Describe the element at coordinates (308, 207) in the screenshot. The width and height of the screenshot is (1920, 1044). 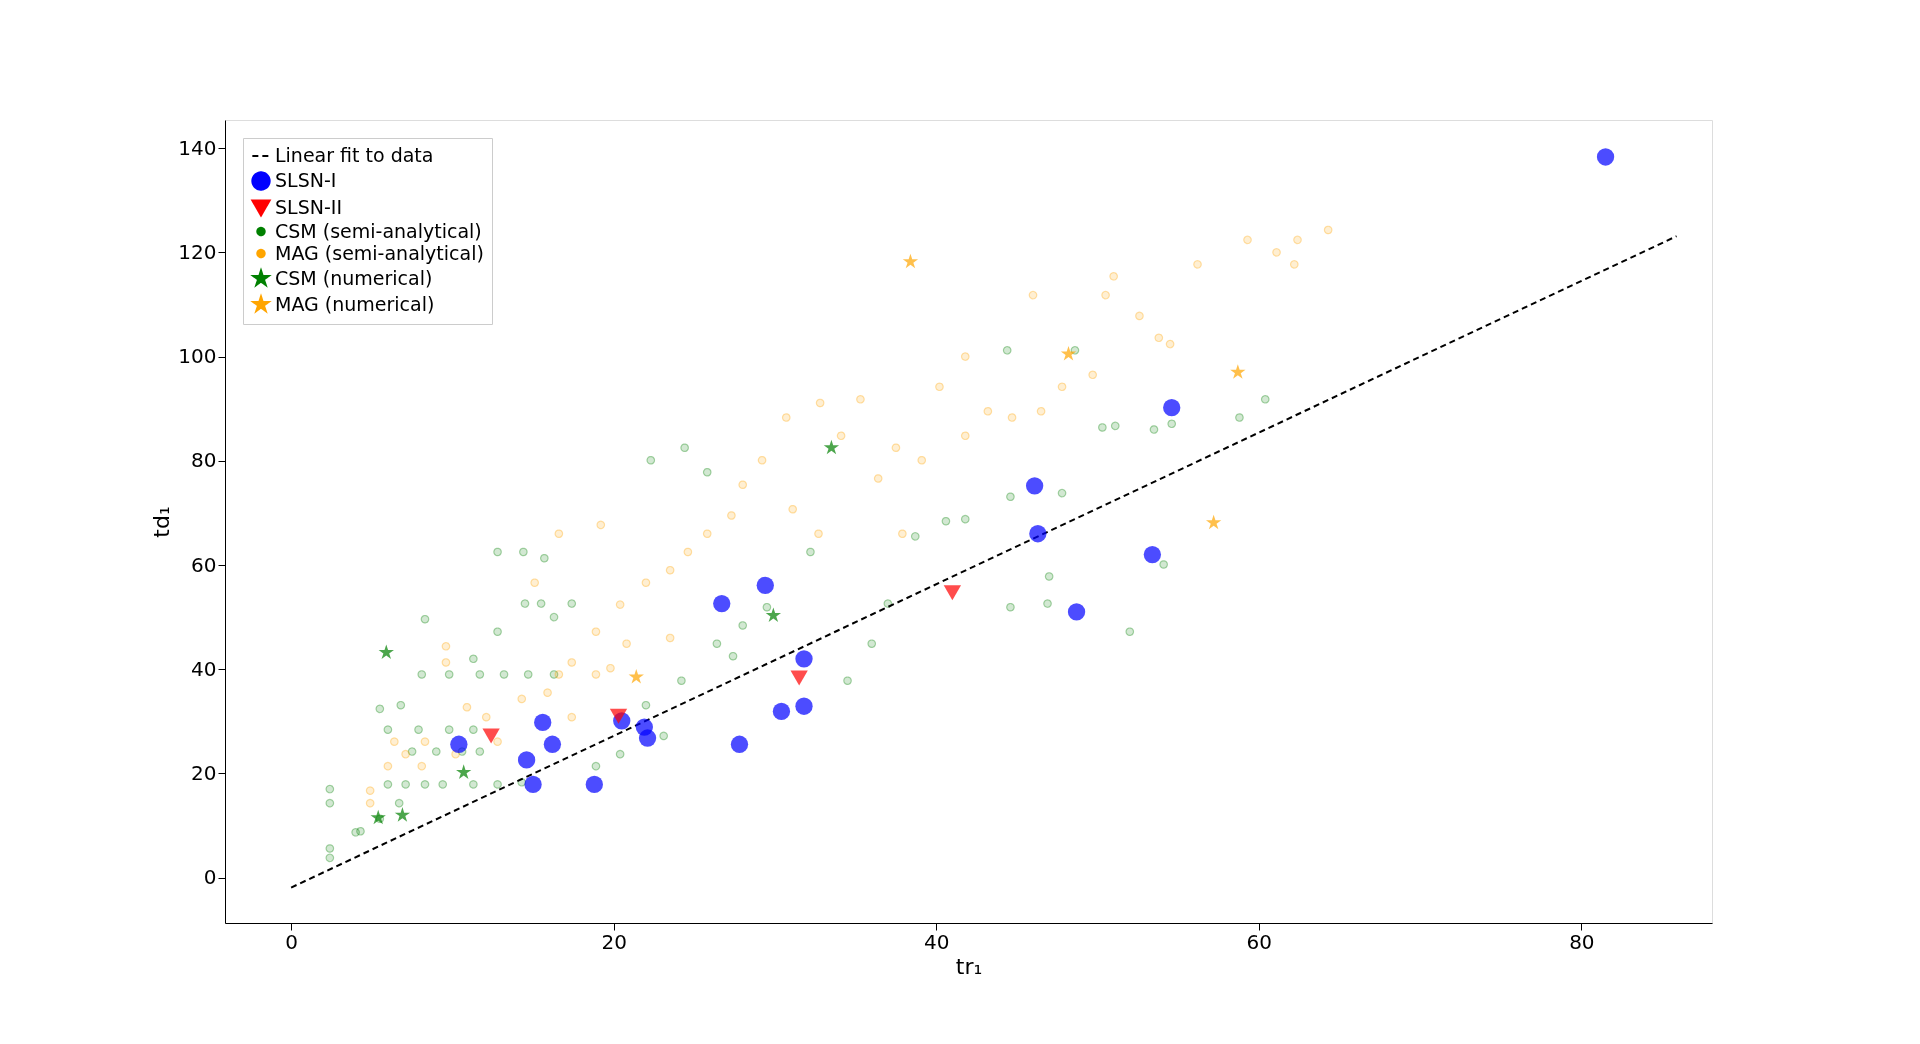
I see `legend-label: SLSN-II` at that location.